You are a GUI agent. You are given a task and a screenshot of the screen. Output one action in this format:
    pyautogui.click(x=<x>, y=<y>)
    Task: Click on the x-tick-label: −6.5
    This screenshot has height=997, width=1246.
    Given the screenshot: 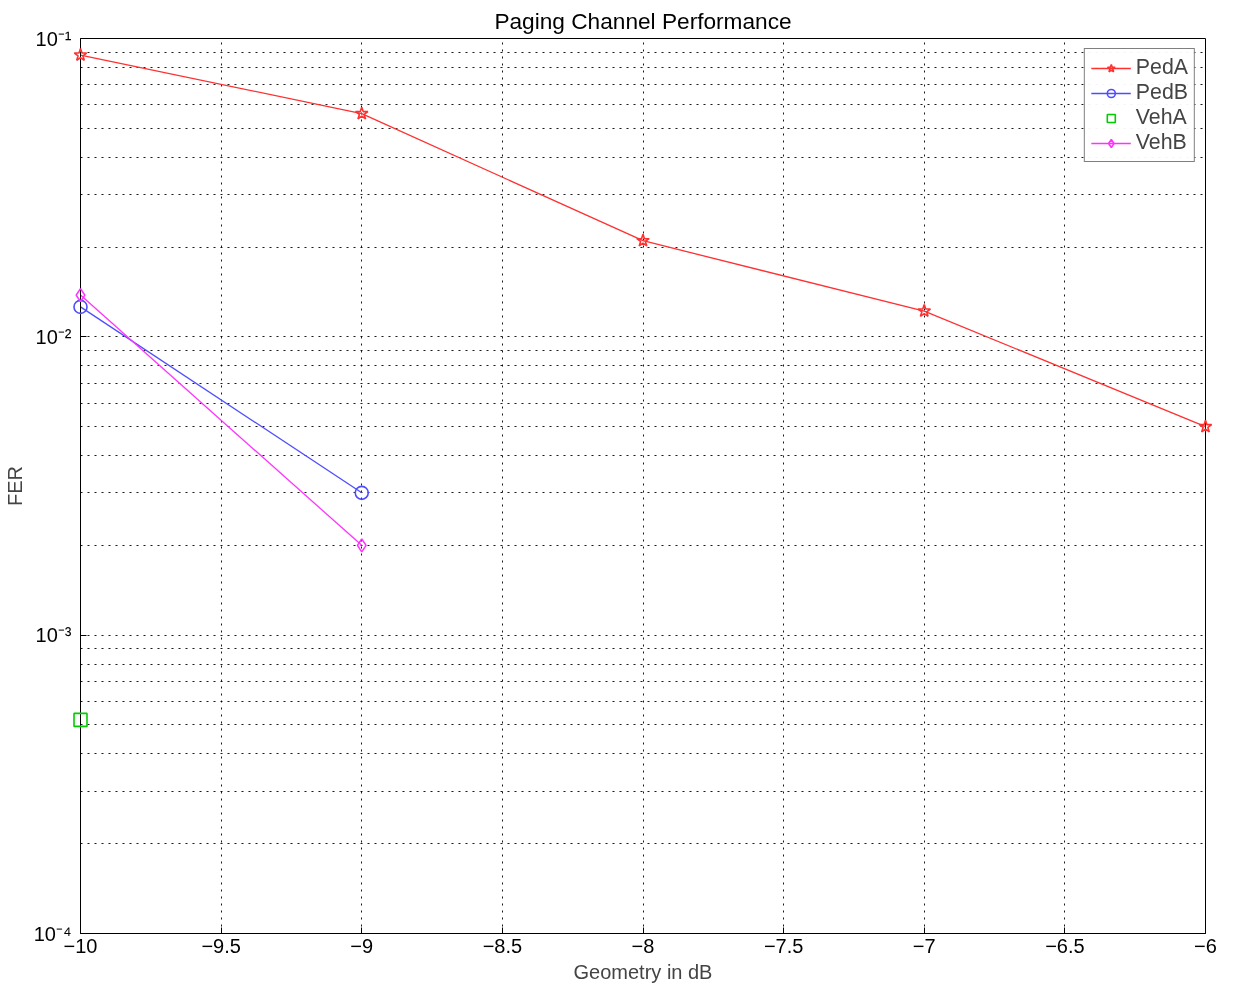 What is the action you would take?
    pyautogui.click(x=1065, y=945)
    